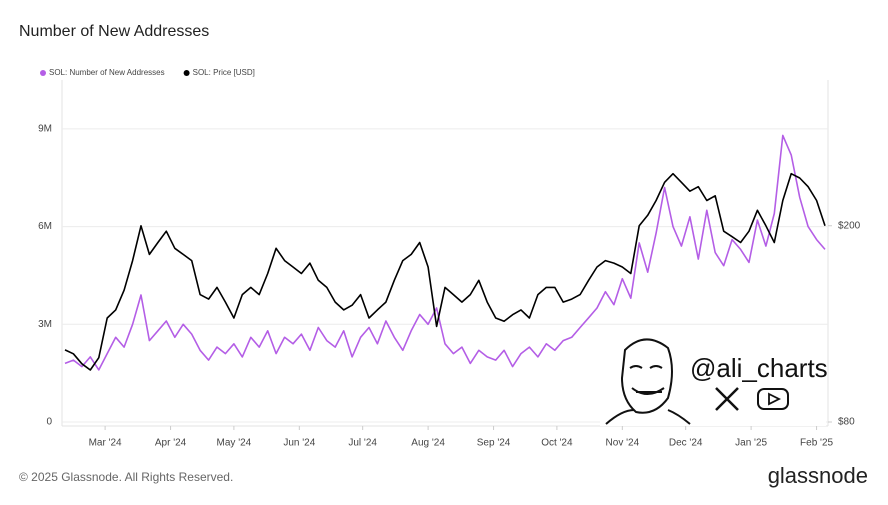 The height and width of the screenshot is (505, 888). What do you see at coordinates (105, 443) in the screenshot?
I see `x-tick-label: Mar '24` at bounding box center [105, 443].